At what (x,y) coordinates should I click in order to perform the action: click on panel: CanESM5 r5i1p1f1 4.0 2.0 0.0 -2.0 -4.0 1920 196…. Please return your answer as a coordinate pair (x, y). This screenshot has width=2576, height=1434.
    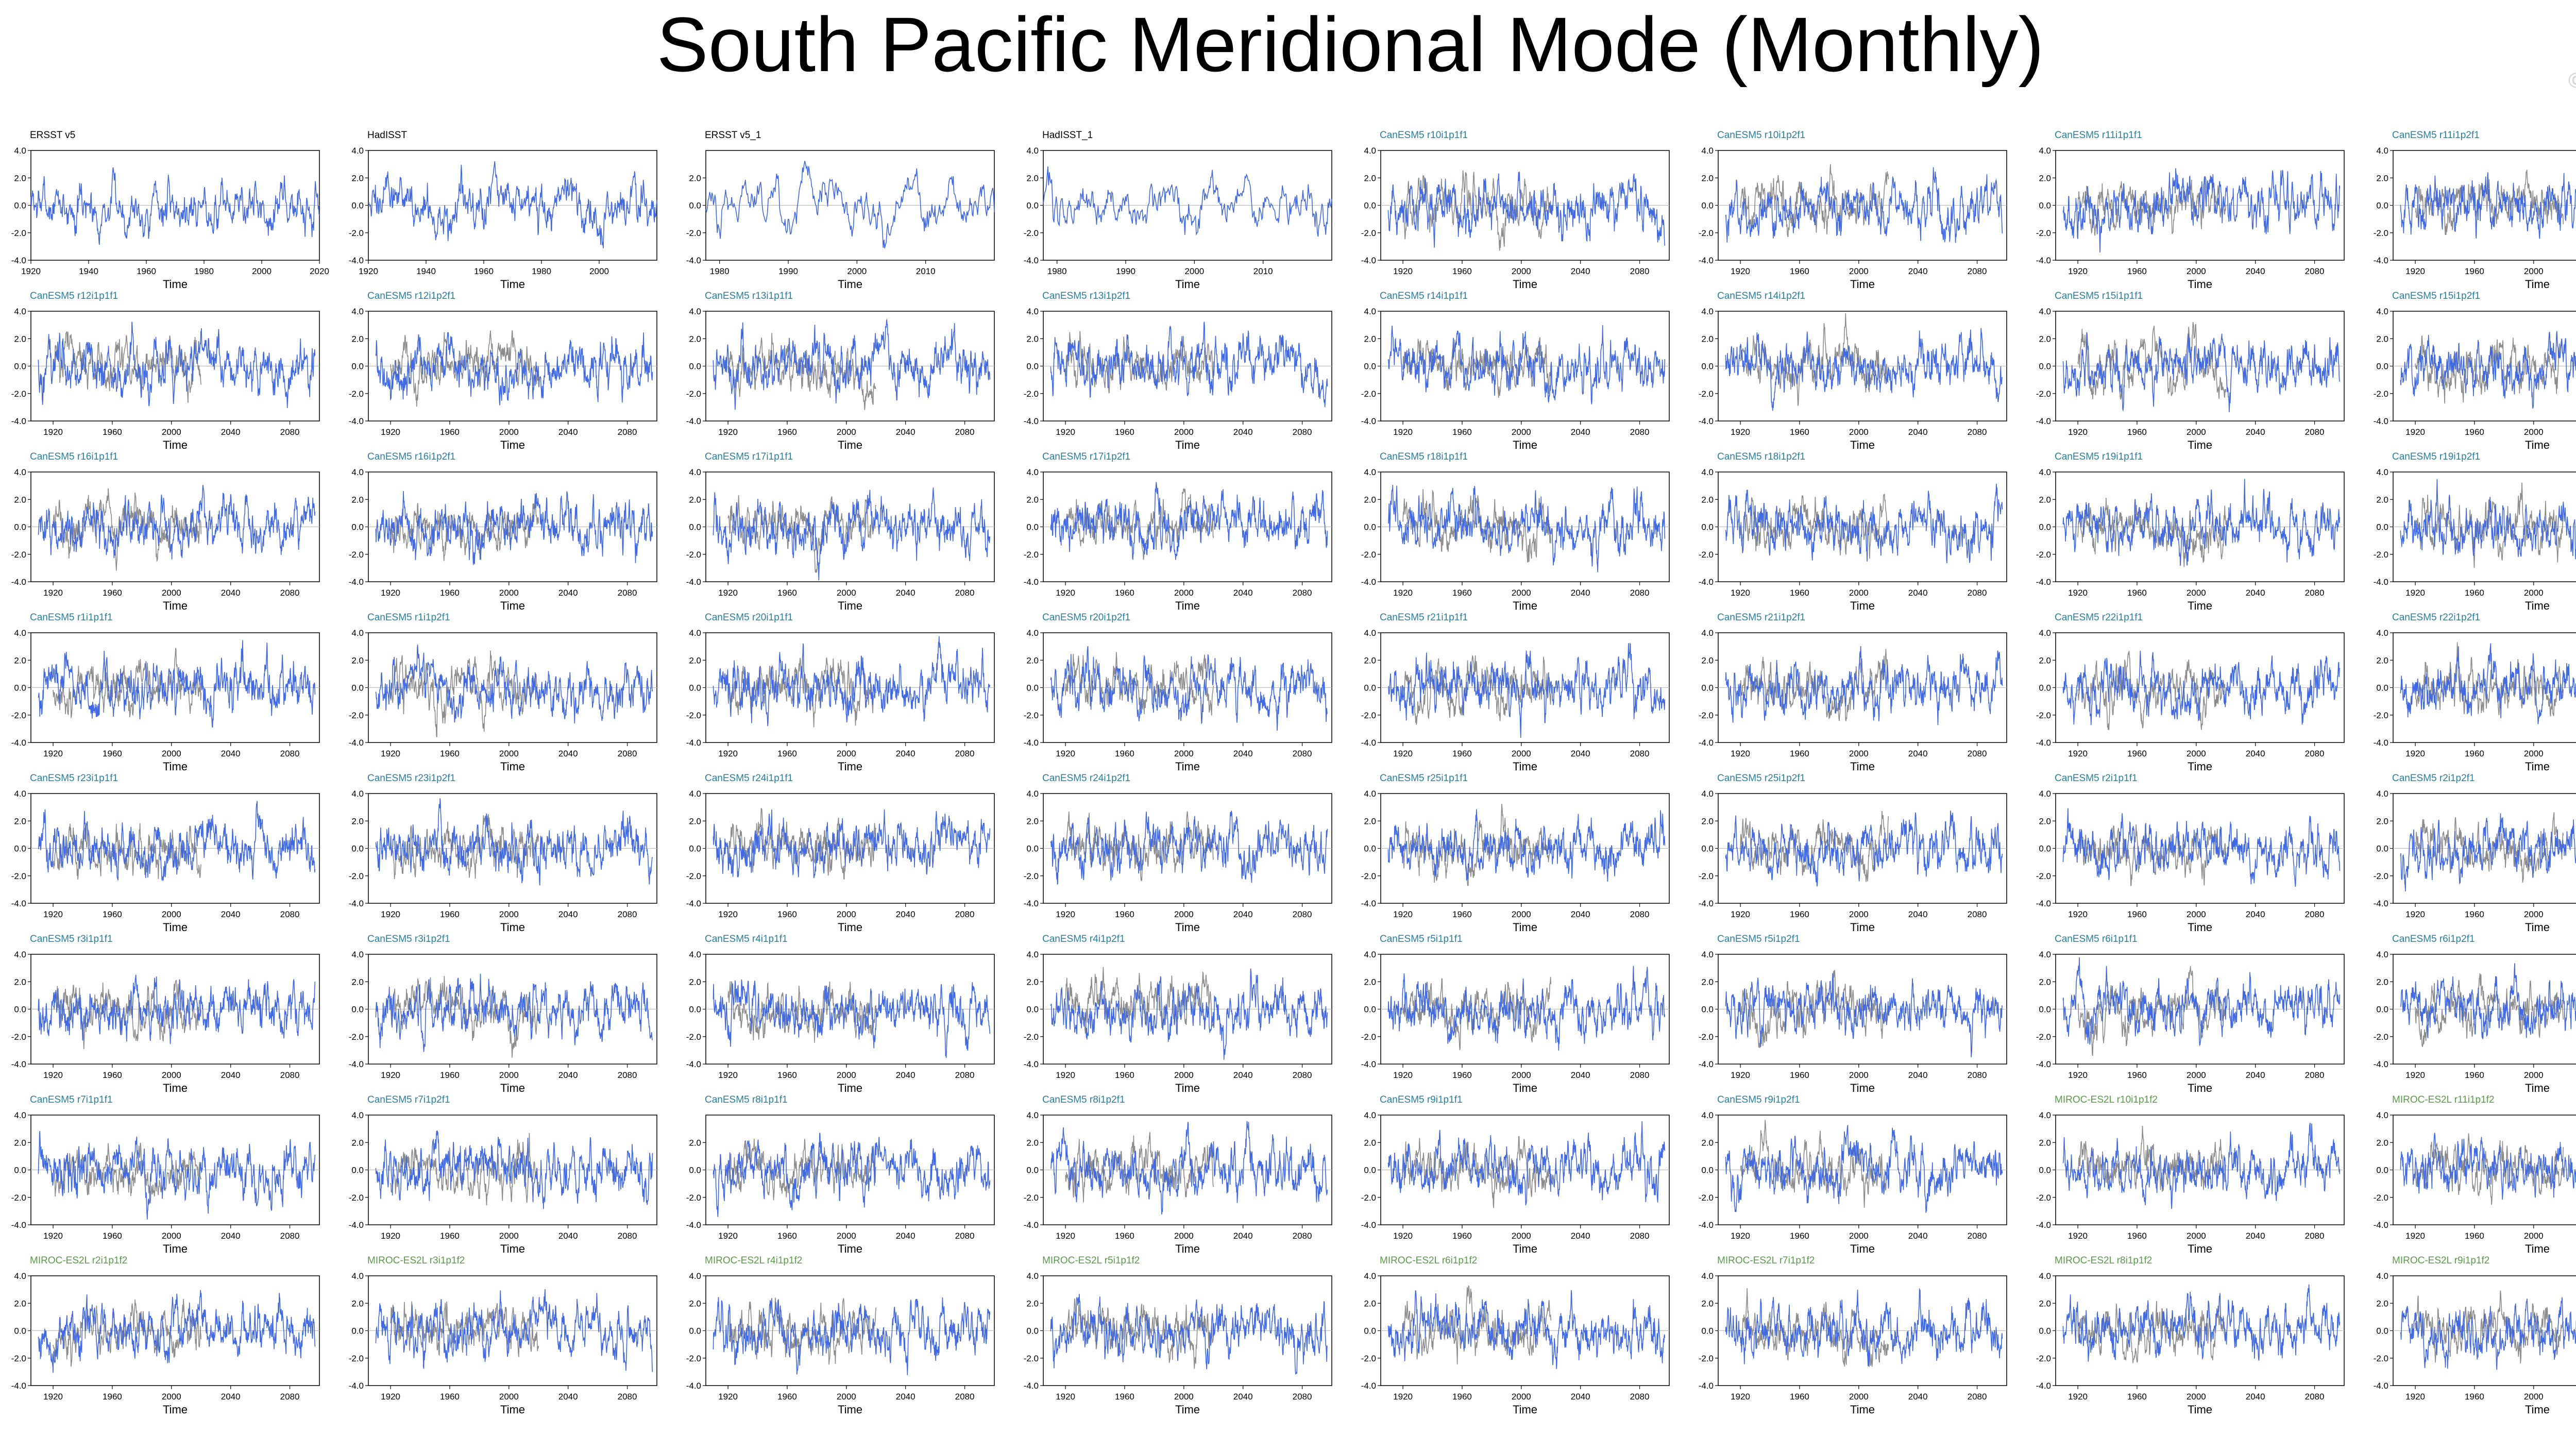
    Looking at the image, I should click on (1515, 1014).